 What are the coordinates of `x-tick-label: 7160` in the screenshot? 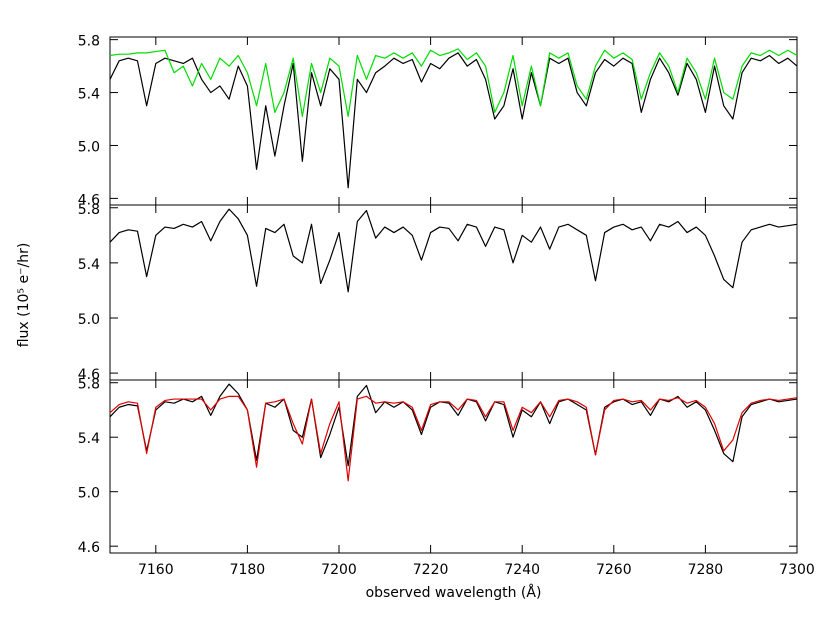 It's located at (156, 570).